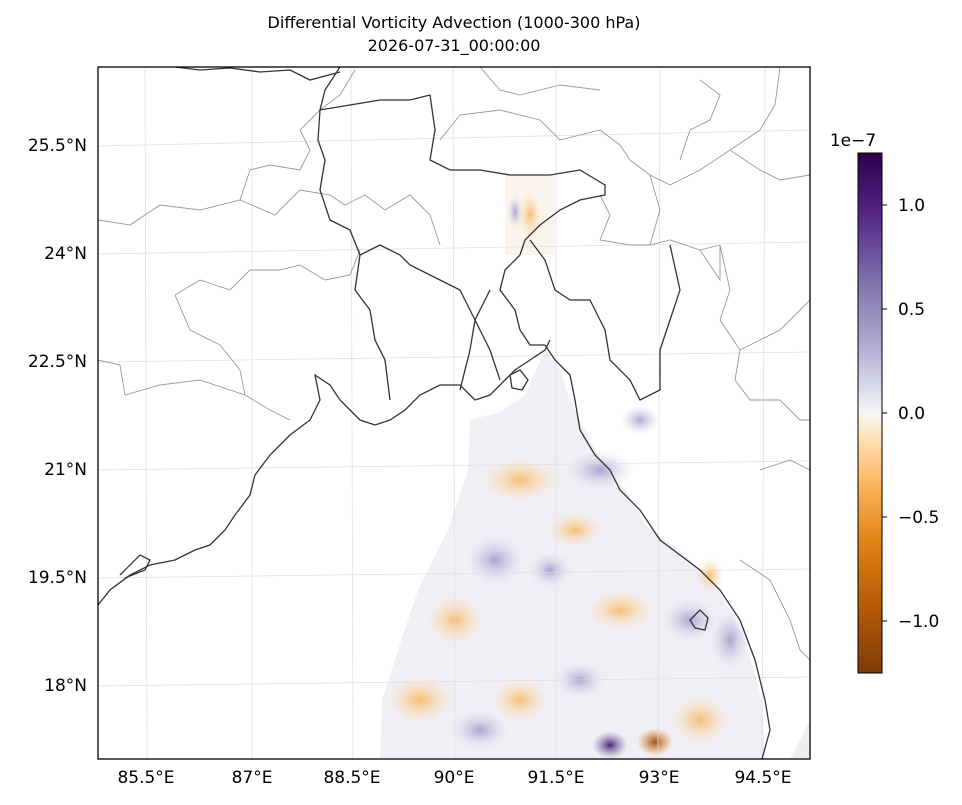 Image resolution: width=962 pixels, height=805 pixels. What do you see at coordinates (351, 778) in the screenshot?
I see `lon-label: 88.5°E` at bounding box center [351, 778].